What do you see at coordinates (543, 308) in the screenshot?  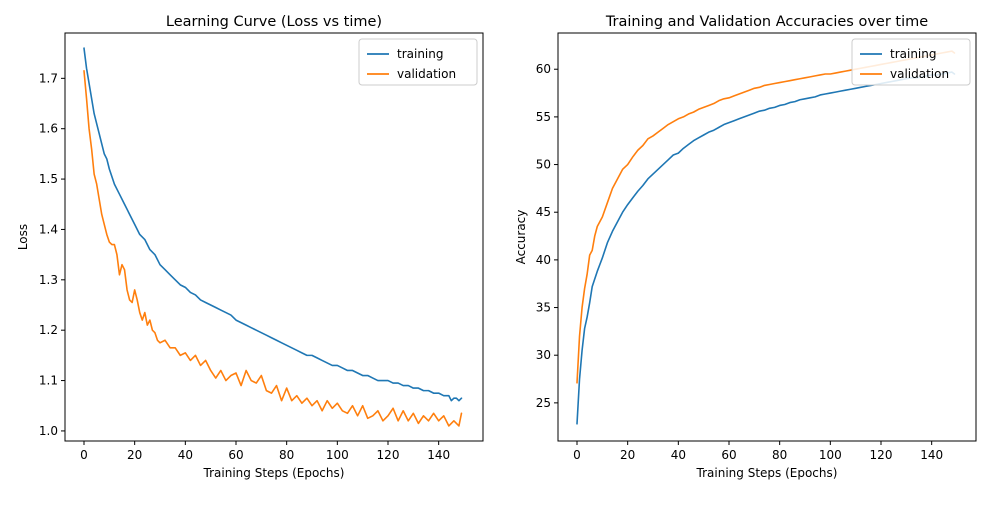 I see `y-tick-label: 35` at bounding box center [543, 308].